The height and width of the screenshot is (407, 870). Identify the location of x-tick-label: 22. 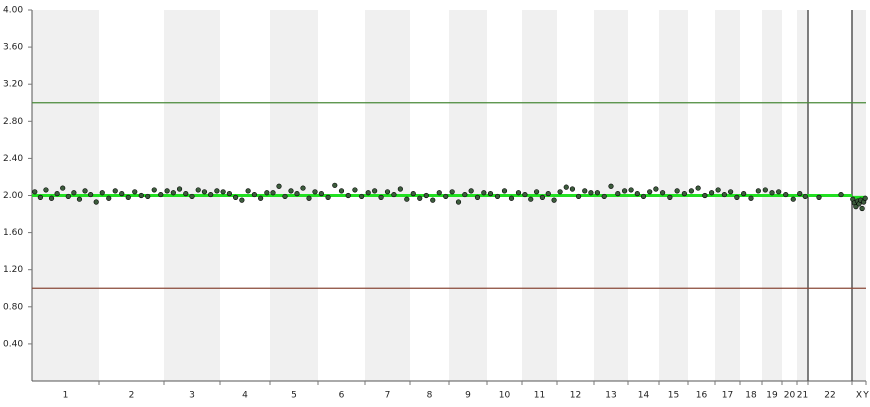
(829, 396).